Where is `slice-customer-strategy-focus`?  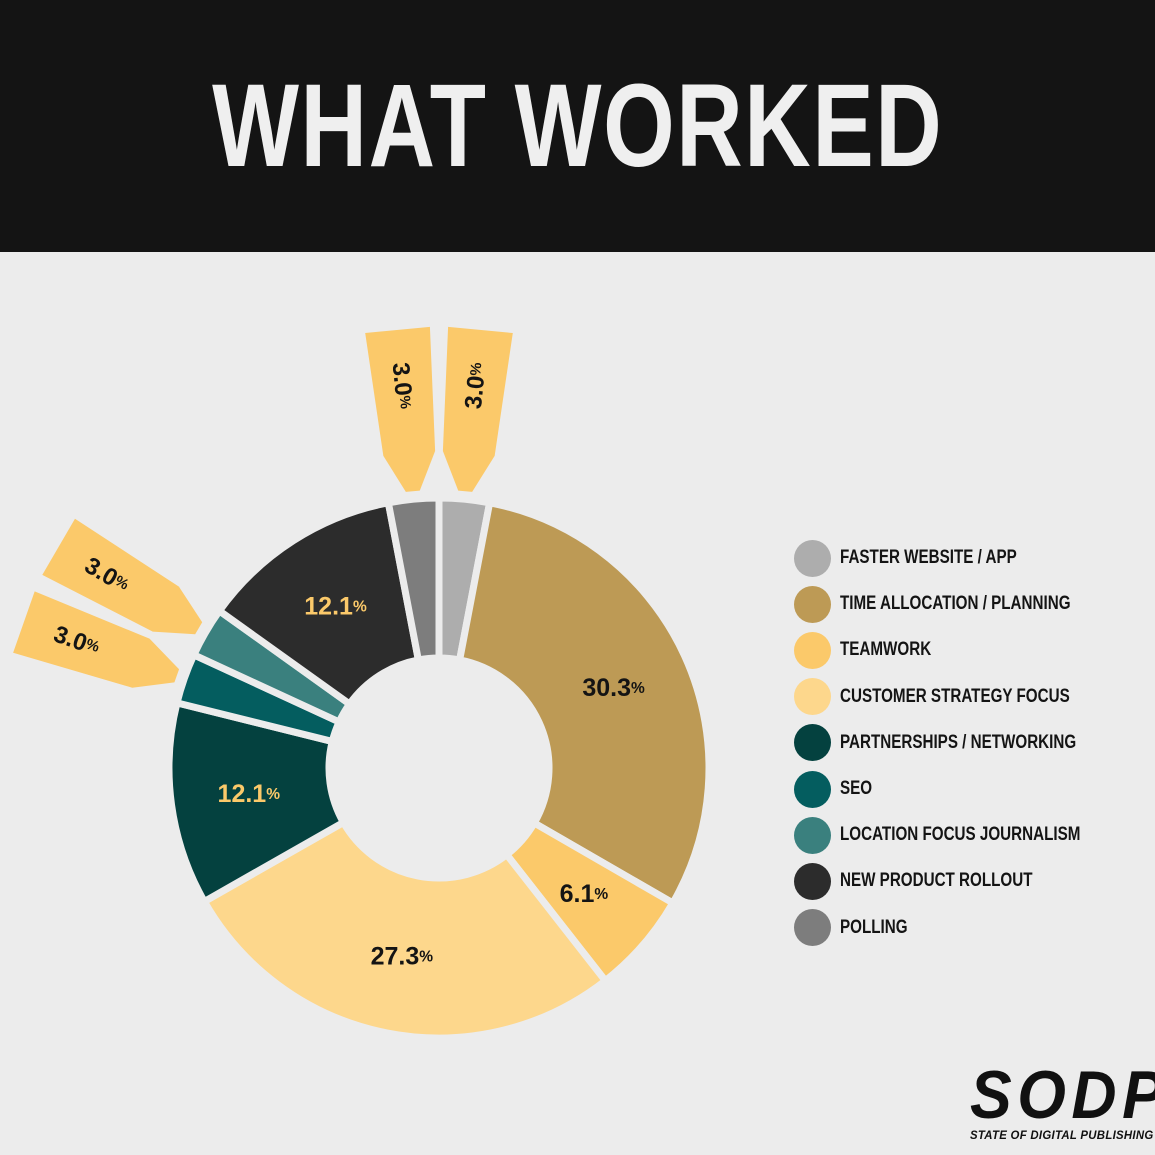 slice-customer-strategy-focus is located at coordinates (405, 929).